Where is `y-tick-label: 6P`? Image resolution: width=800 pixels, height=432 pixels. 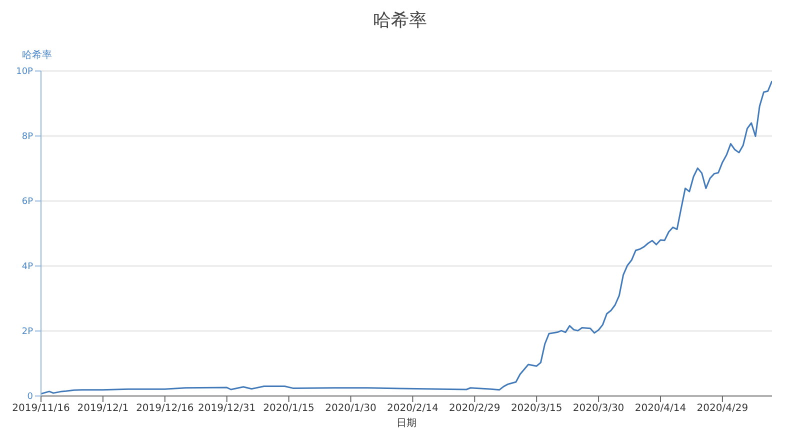
y-tick-label: 6P is located at coordinates (28, 202).